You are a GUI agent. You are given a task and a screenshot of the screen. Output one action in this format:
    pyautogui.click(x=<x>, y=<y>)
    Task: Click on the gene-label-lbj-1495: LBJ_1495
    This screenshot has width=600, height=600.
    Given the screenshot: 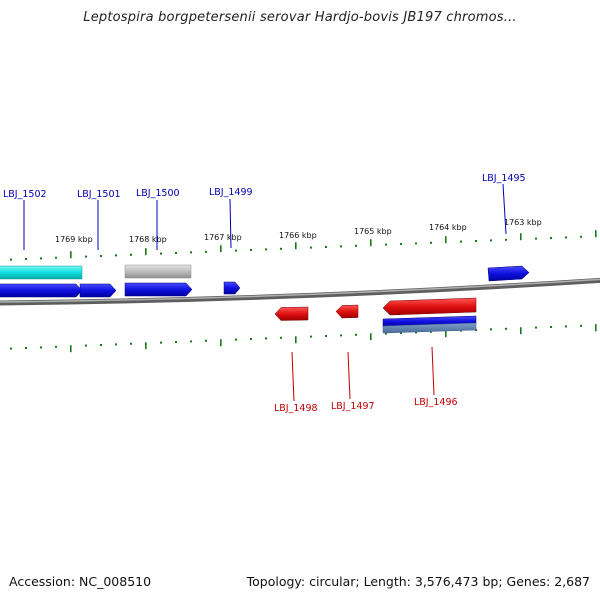 What is the action you would take?
    pyautogui.click(x=504, y=178)
    